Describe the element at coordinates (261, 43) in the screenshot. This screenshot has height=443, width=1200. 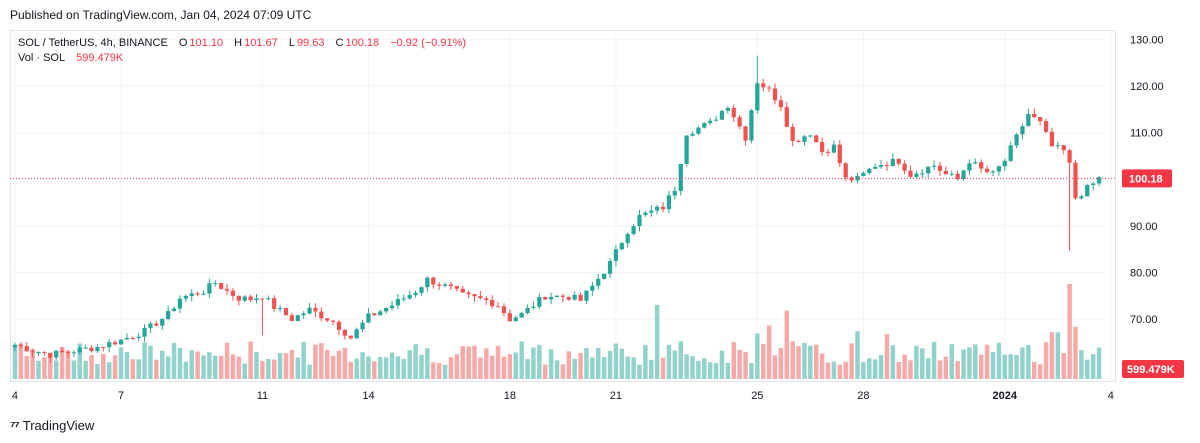
I see `high-value: 101.67` at that location.